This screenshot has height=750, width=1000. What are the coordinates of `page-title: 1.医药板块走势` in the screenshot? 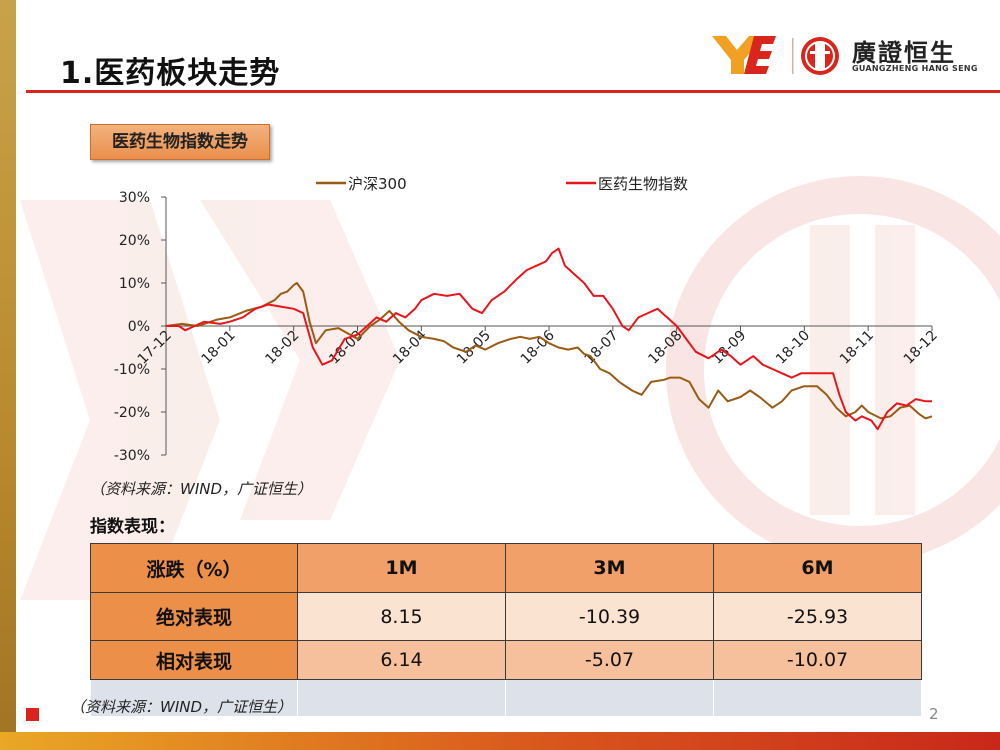 It's located at (170, 73).